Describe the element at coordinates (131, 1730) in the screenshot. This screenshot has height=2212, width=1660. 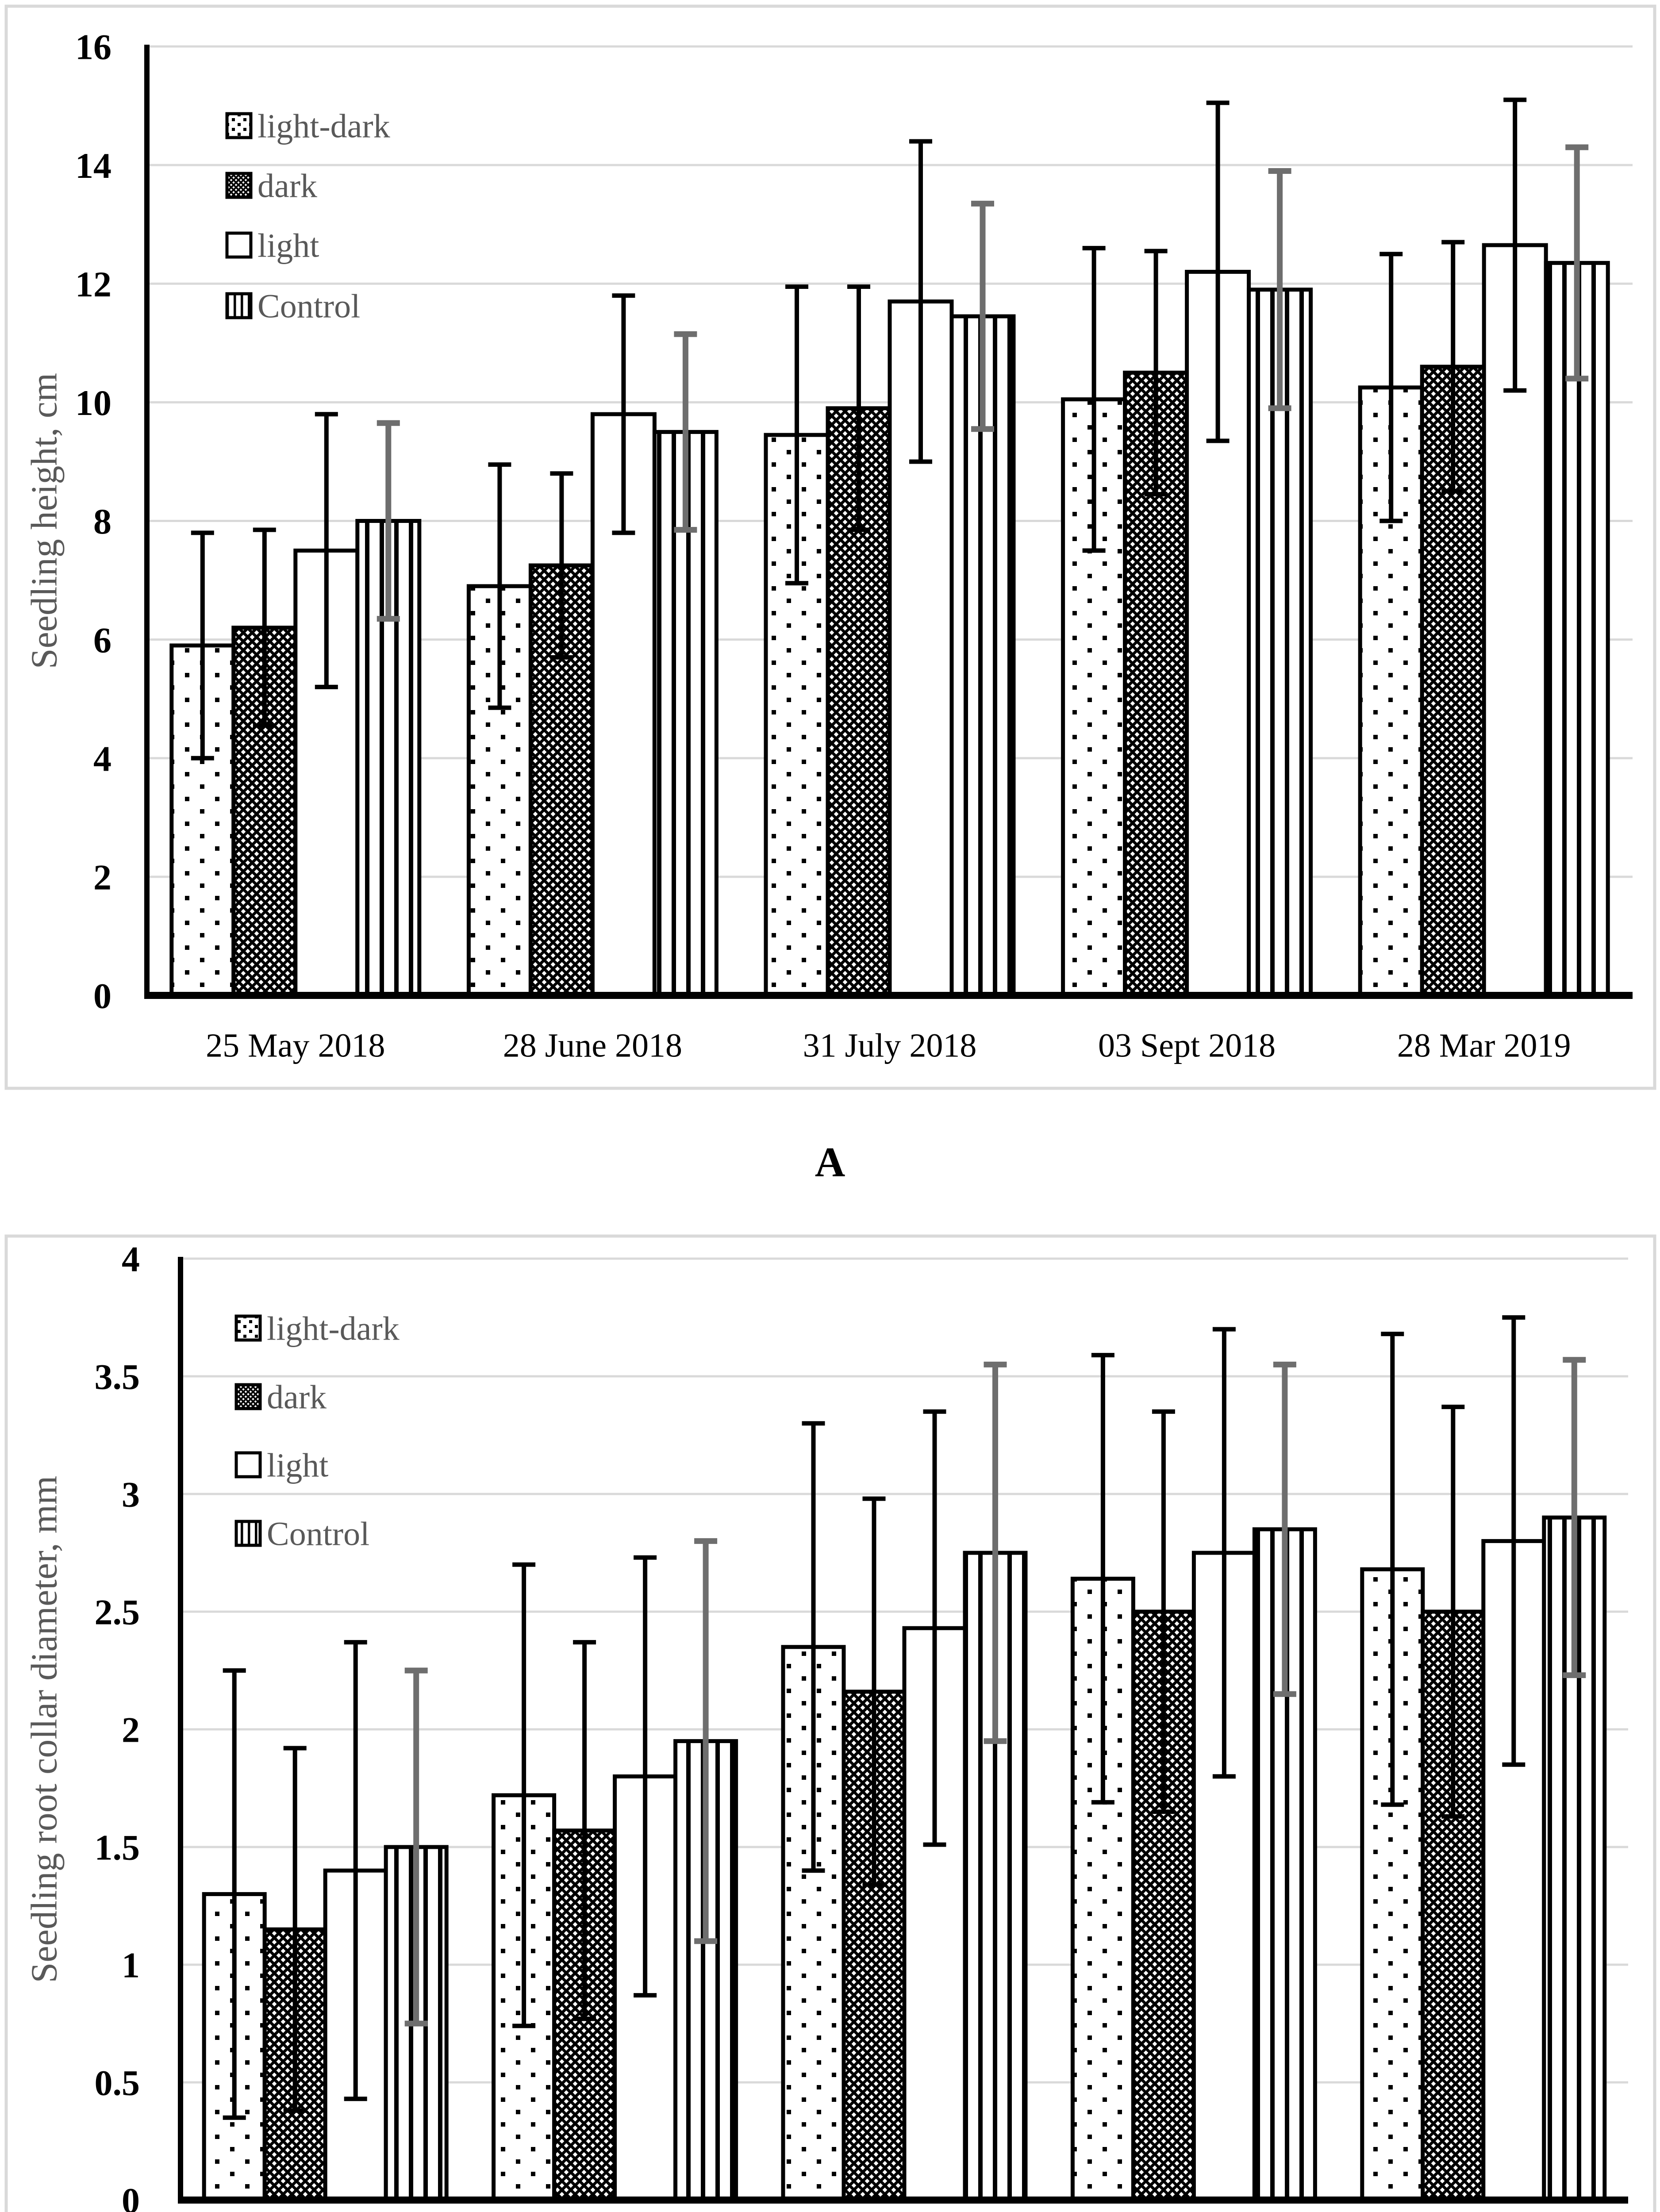
I see `y-tick-b-2: 2` at that location.